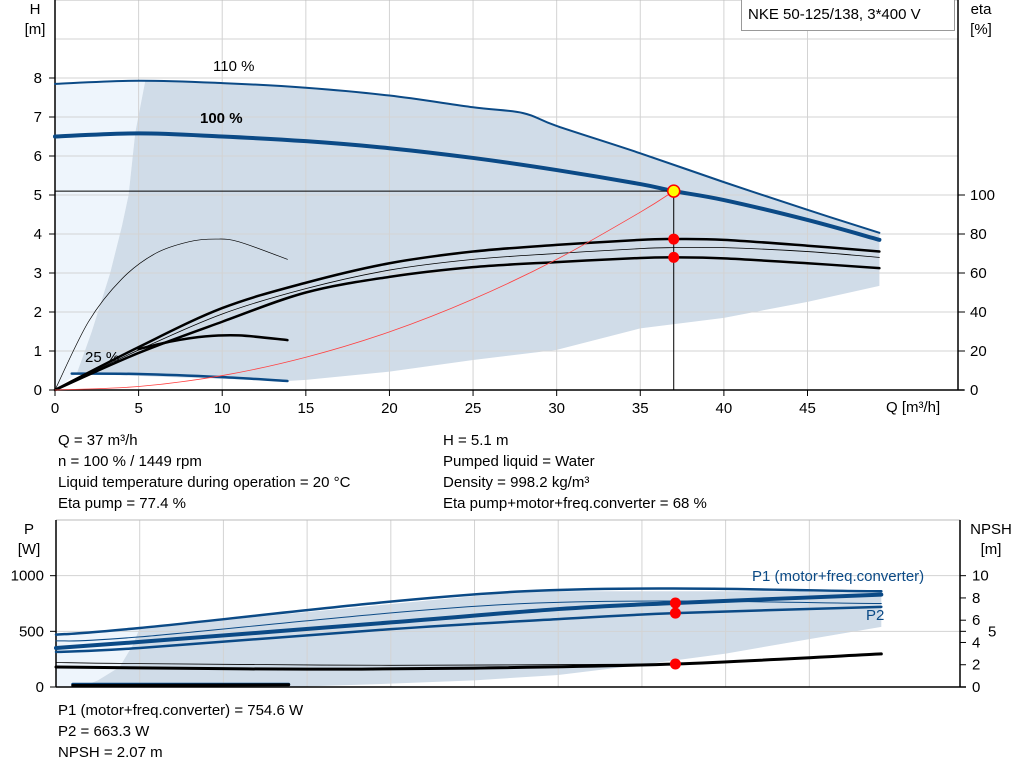 The width and height of the screenshot is (1024, 781). Describe the element at coordinates (35, 9) in the screenshot. I see `h-axis-name: H` at that location.